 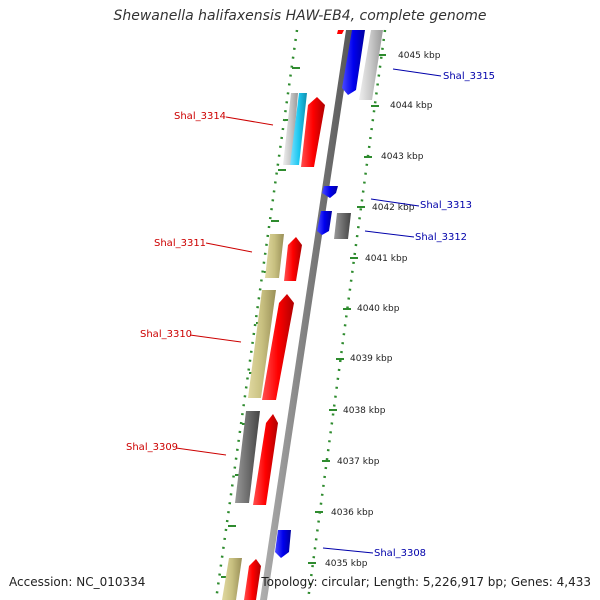 What do you see at coordinates (469, 76) in the screenshot?
I see `gene-label-shal-3315: Shal_3315` at bounding box center [469, 76].